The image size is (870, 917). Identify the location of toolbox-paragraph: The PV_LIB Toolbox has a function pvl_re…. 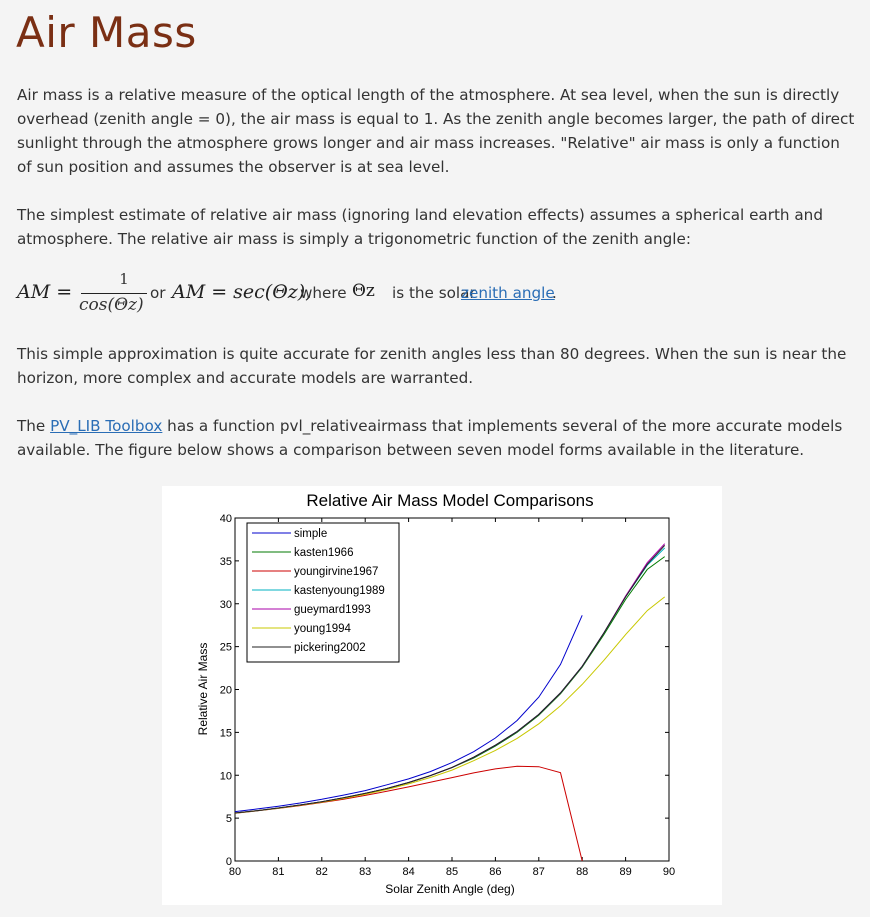
(437, 438).